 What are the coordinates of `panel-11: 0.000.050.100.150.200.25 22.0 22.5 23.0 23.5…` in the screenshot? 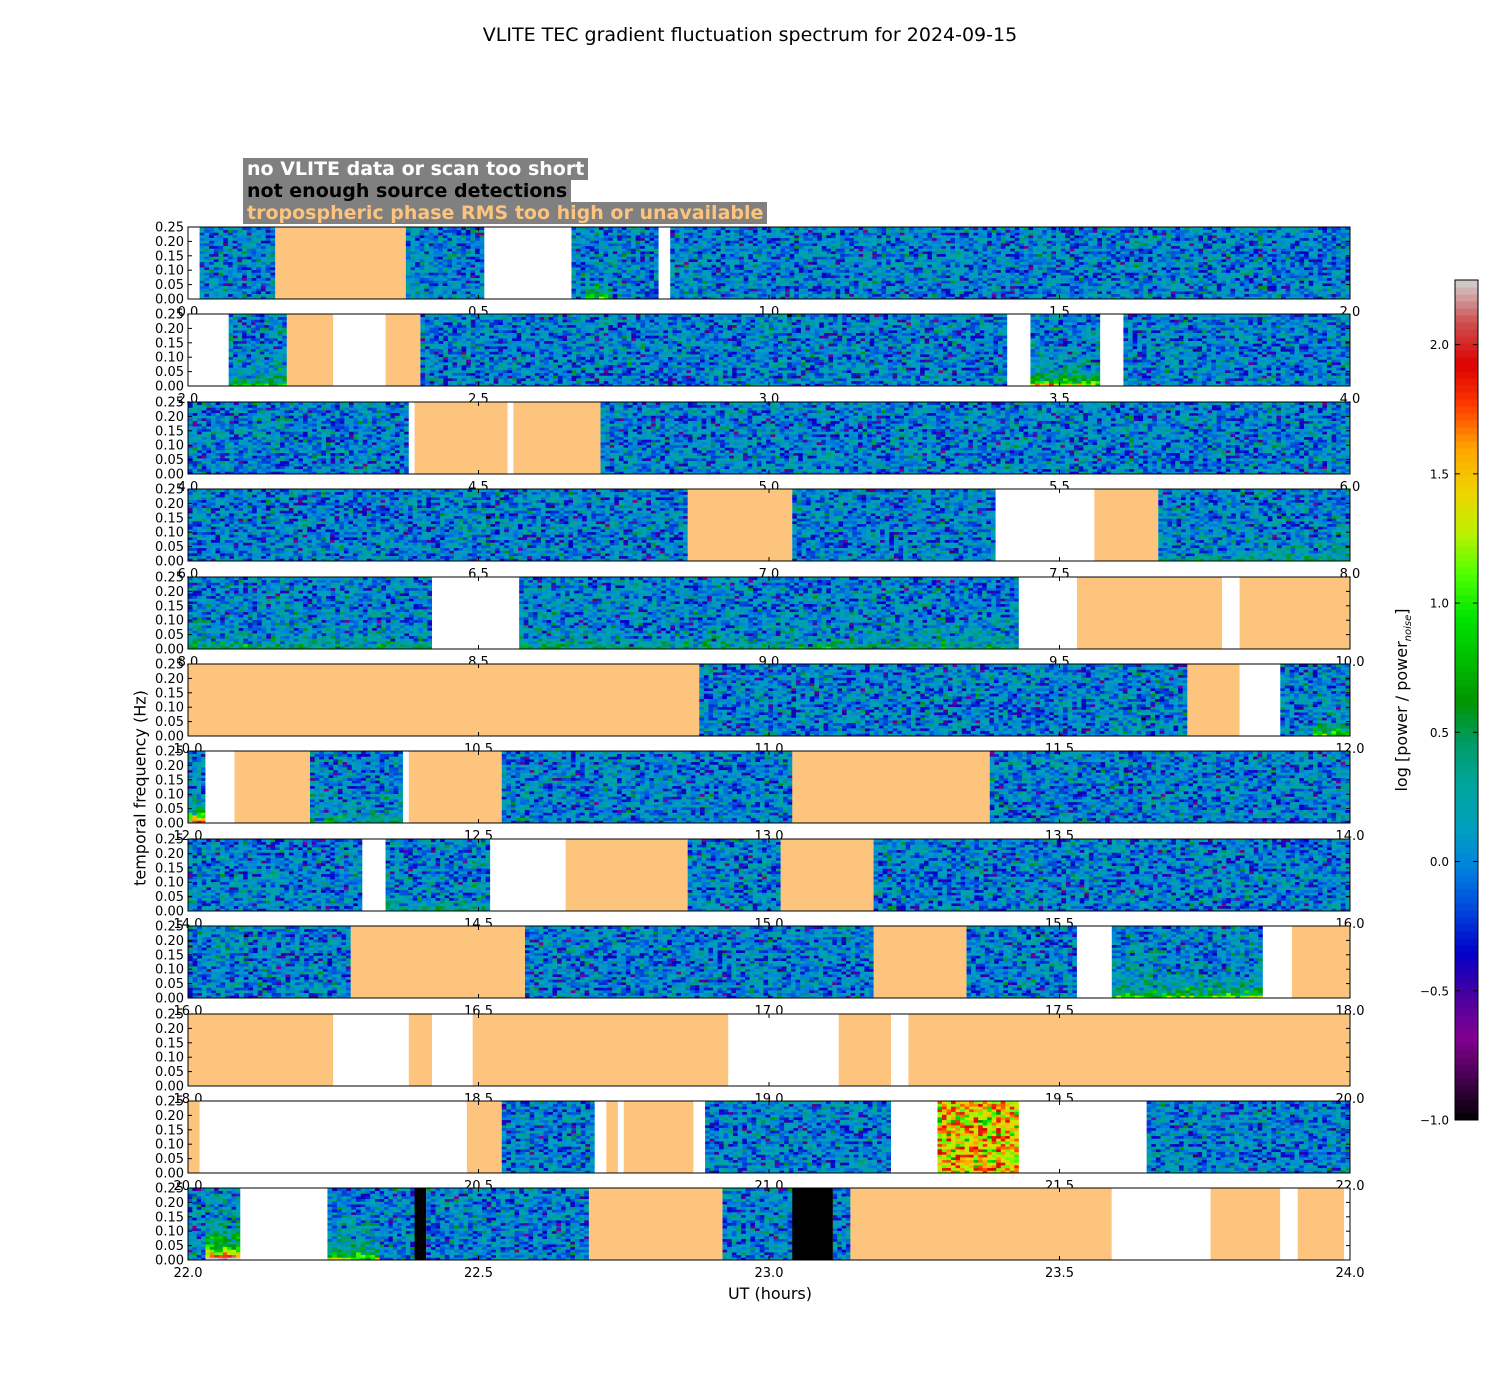 It's located at (759, 1232).